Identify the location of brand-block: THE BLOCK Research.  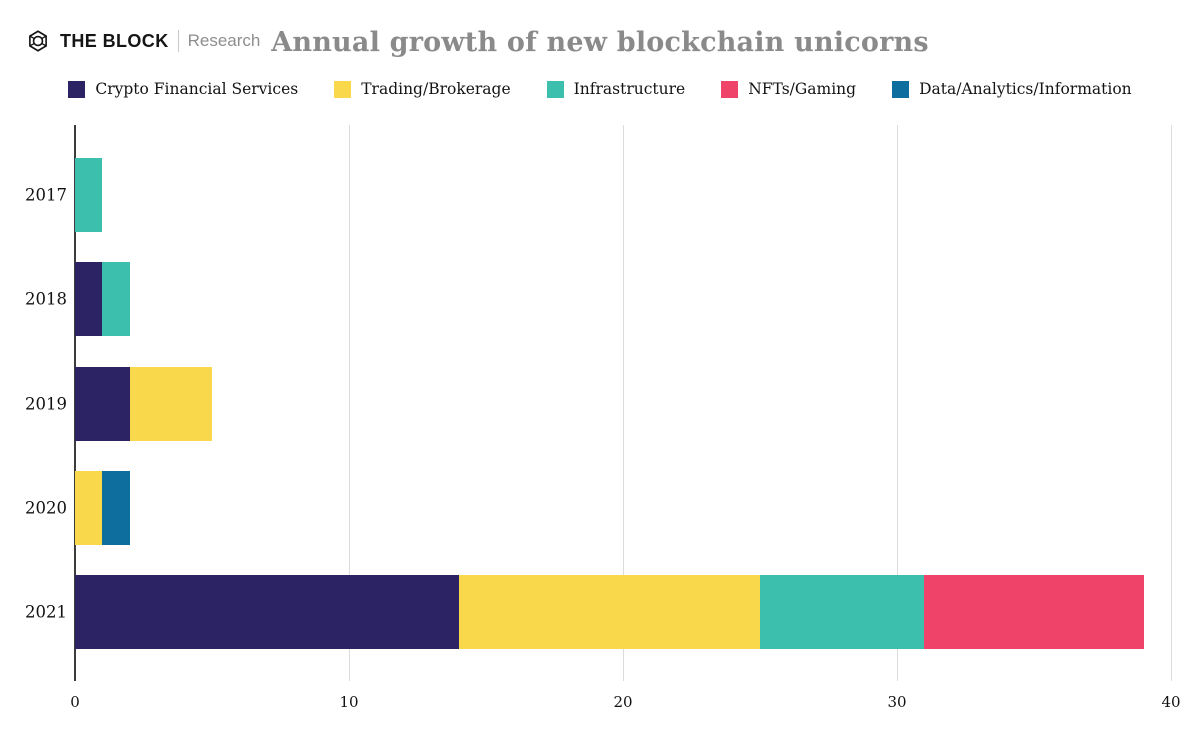
(142, 41).